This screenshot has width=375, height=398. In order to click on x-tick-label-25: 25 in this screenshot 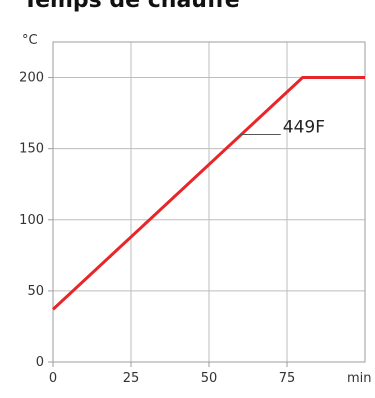, I will do `click(131, 378)`.